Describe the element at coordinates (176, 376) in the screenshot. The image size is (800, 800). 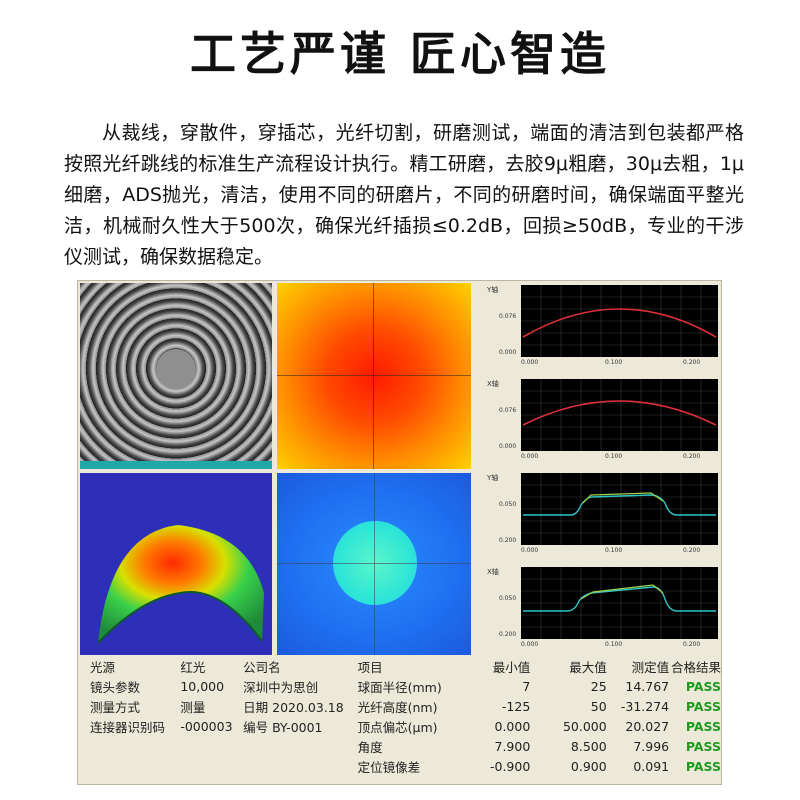
I see `interference-fringe-image` at that location.